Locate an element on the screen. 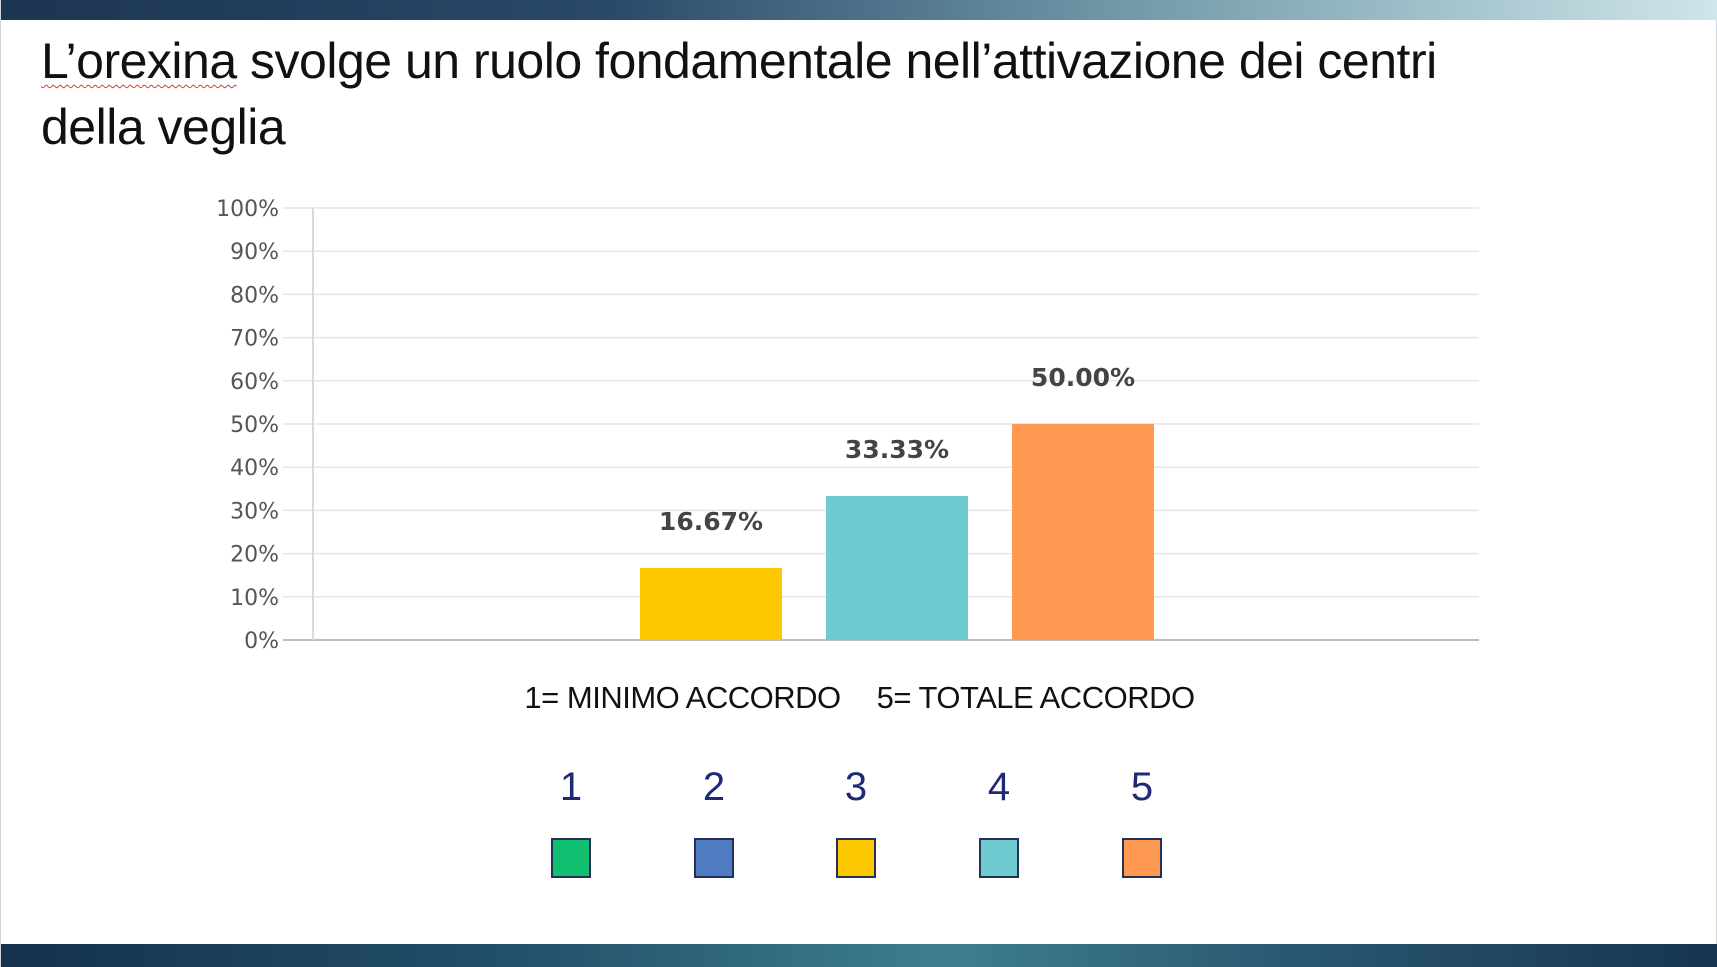  y-tick-label: 80% is located at coordinates (254, 295).